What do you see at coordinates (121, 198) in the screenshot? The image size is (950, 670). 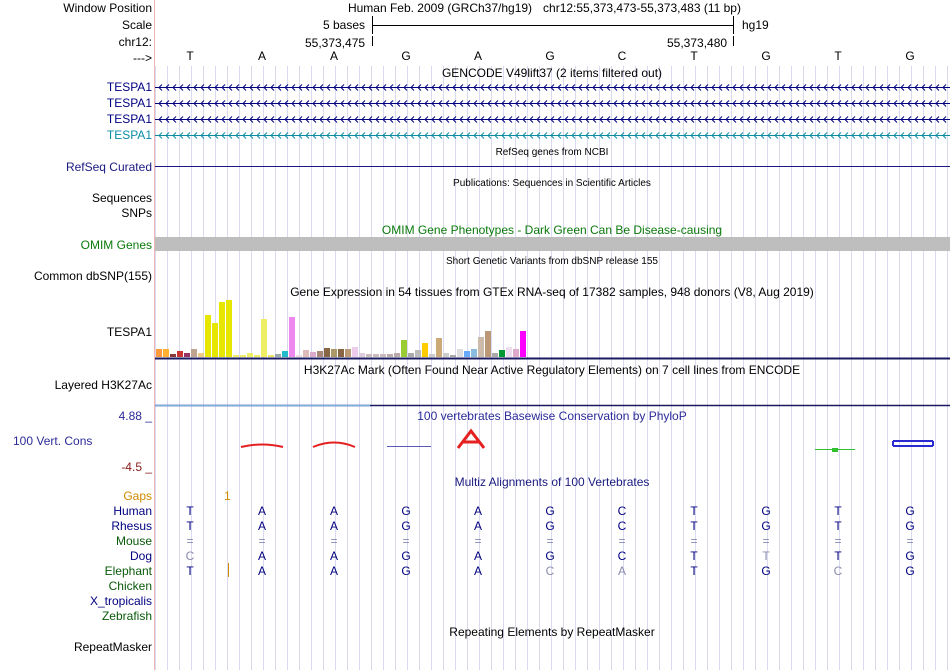 I see `sequences-track-label: Sequences` at bounding box center [121, 198].